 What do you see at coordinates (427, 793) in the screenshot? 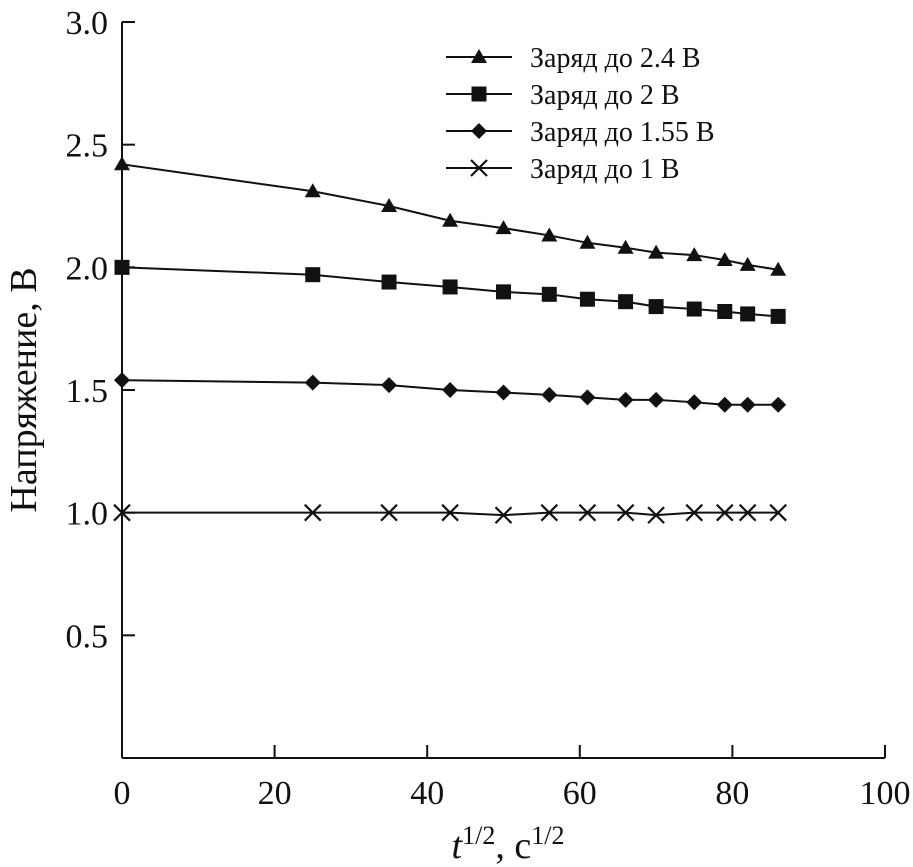
I see `x-tick-label: 40` at bounding box center [427, 793].